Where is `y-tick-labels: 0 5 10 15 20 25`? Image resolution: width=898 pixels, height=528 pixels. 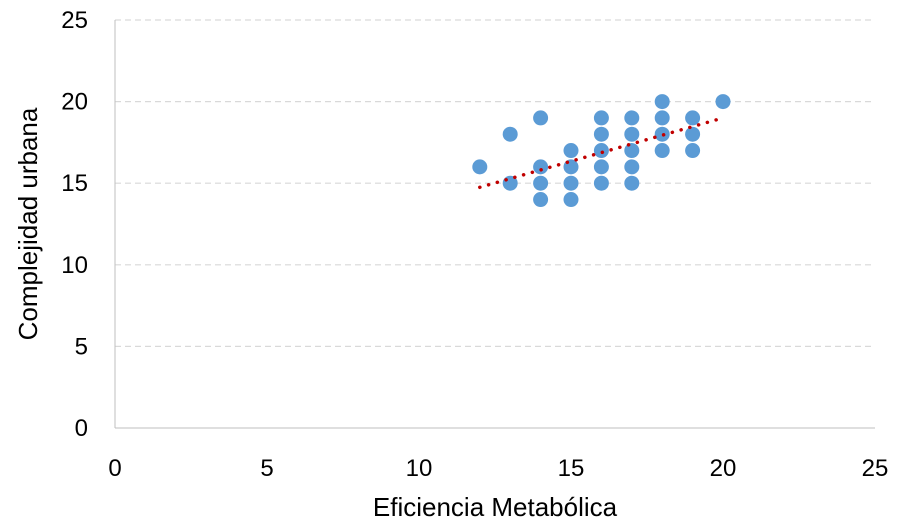 y-tick-labels: 0 5 10 15 20 25 is located at coordinates (74, 224).